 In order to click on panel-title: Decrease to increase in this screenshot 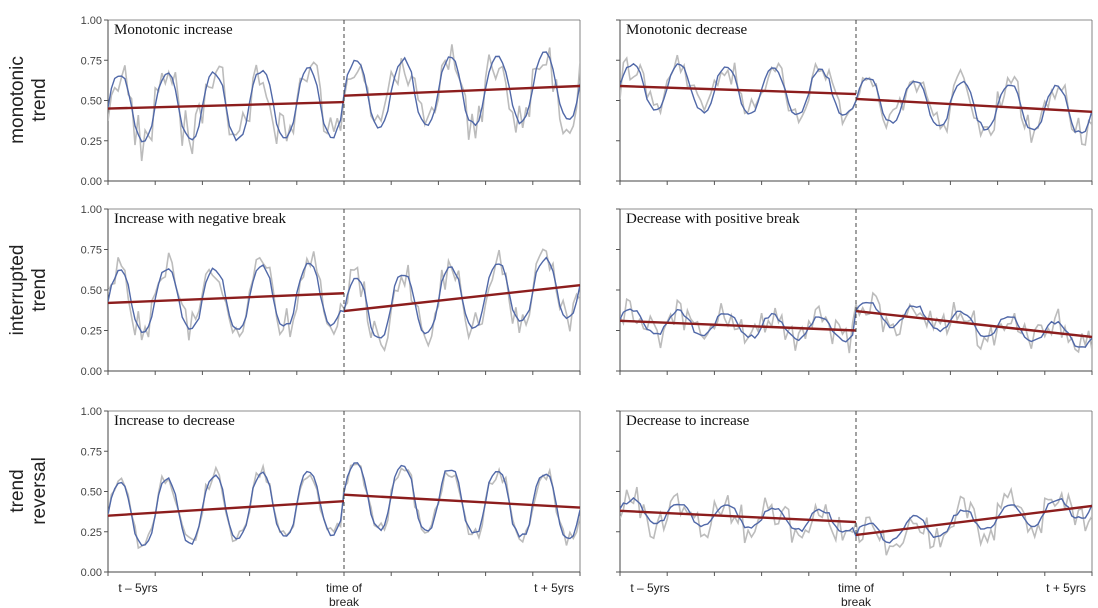, I will do `click(688, 421)`.